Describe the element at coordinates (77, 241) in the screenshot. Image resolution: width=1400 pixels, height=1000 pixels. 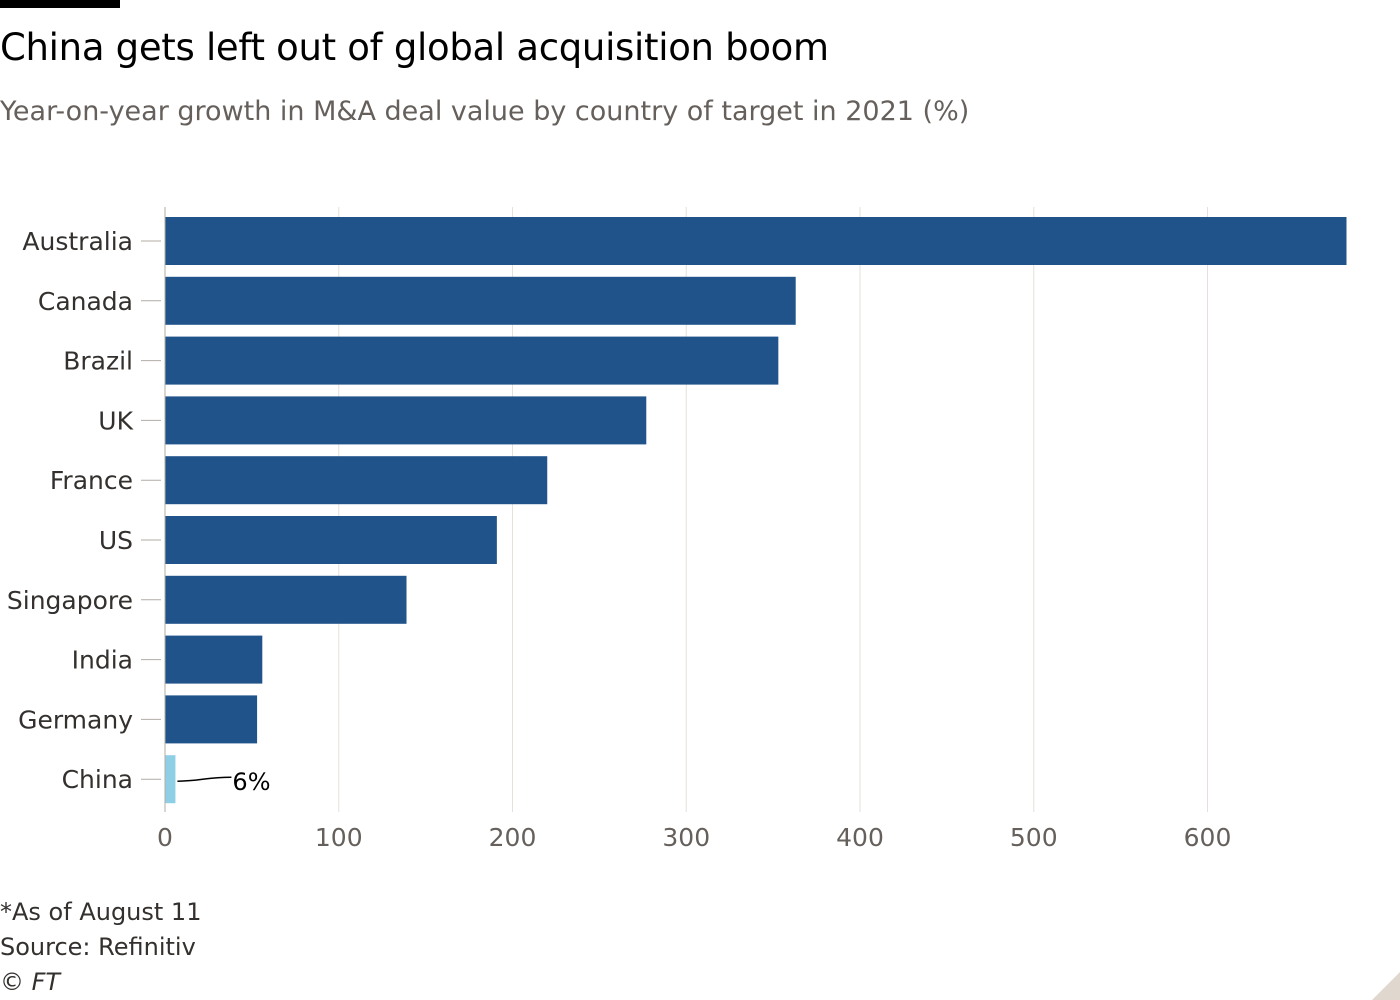
I see `category-label-australia: Australia` at that location.